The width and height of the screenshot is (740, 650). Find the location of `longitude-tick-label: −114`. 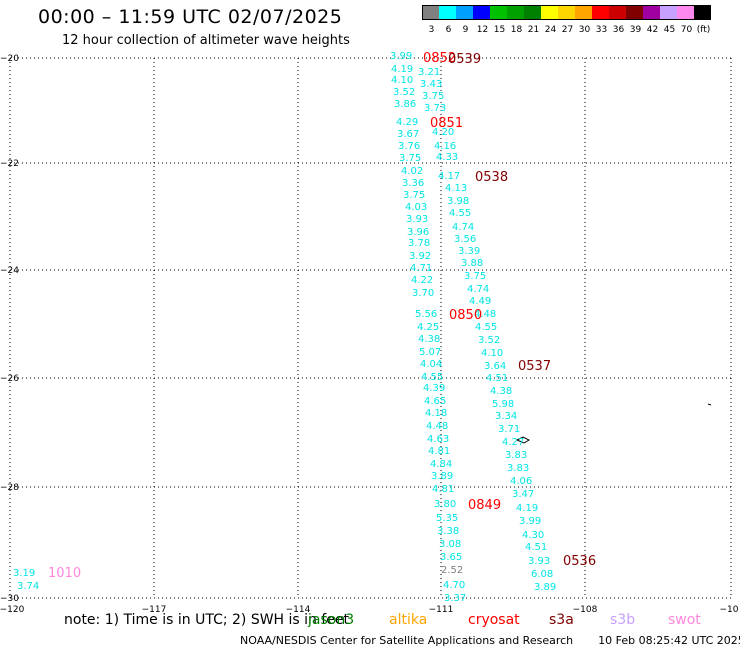

longitude-tick-label: −114 is located at coordinates (298, 610).